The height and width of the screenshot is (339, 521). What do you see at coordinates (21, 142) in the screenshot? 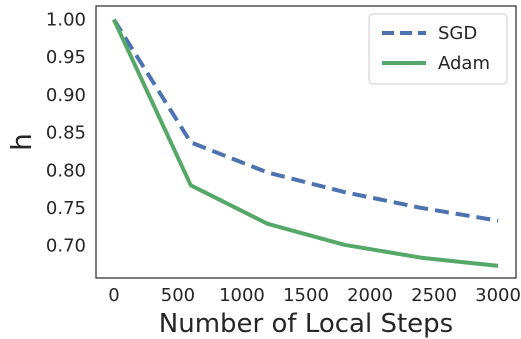
I see `y-axis-label: h` at bounding box center [21, 142].